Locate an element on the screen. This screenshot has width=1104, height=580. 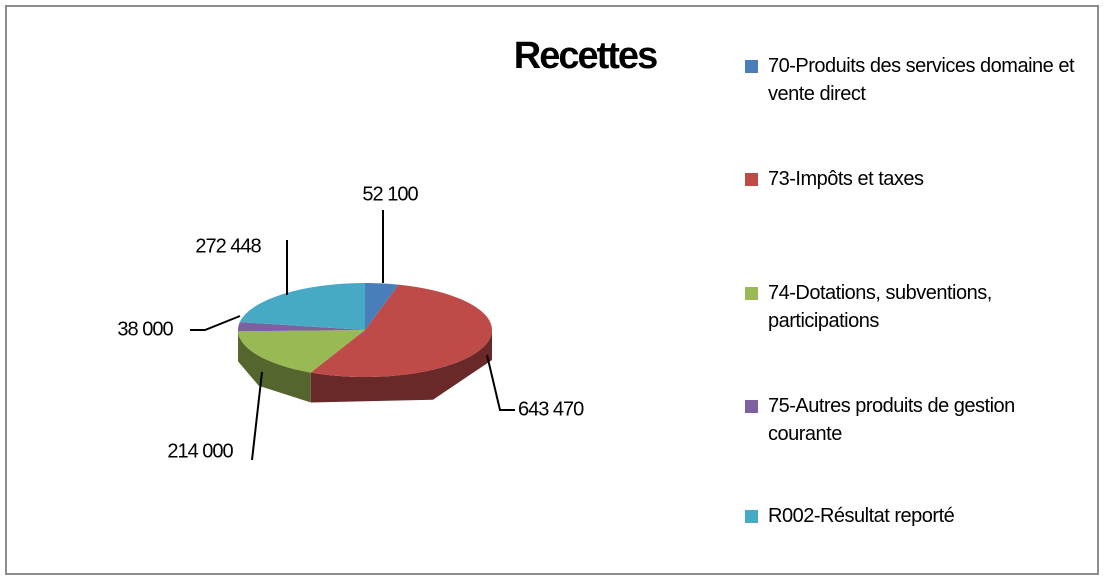
data-label: 214 000 is located at coordinates (200, 451).